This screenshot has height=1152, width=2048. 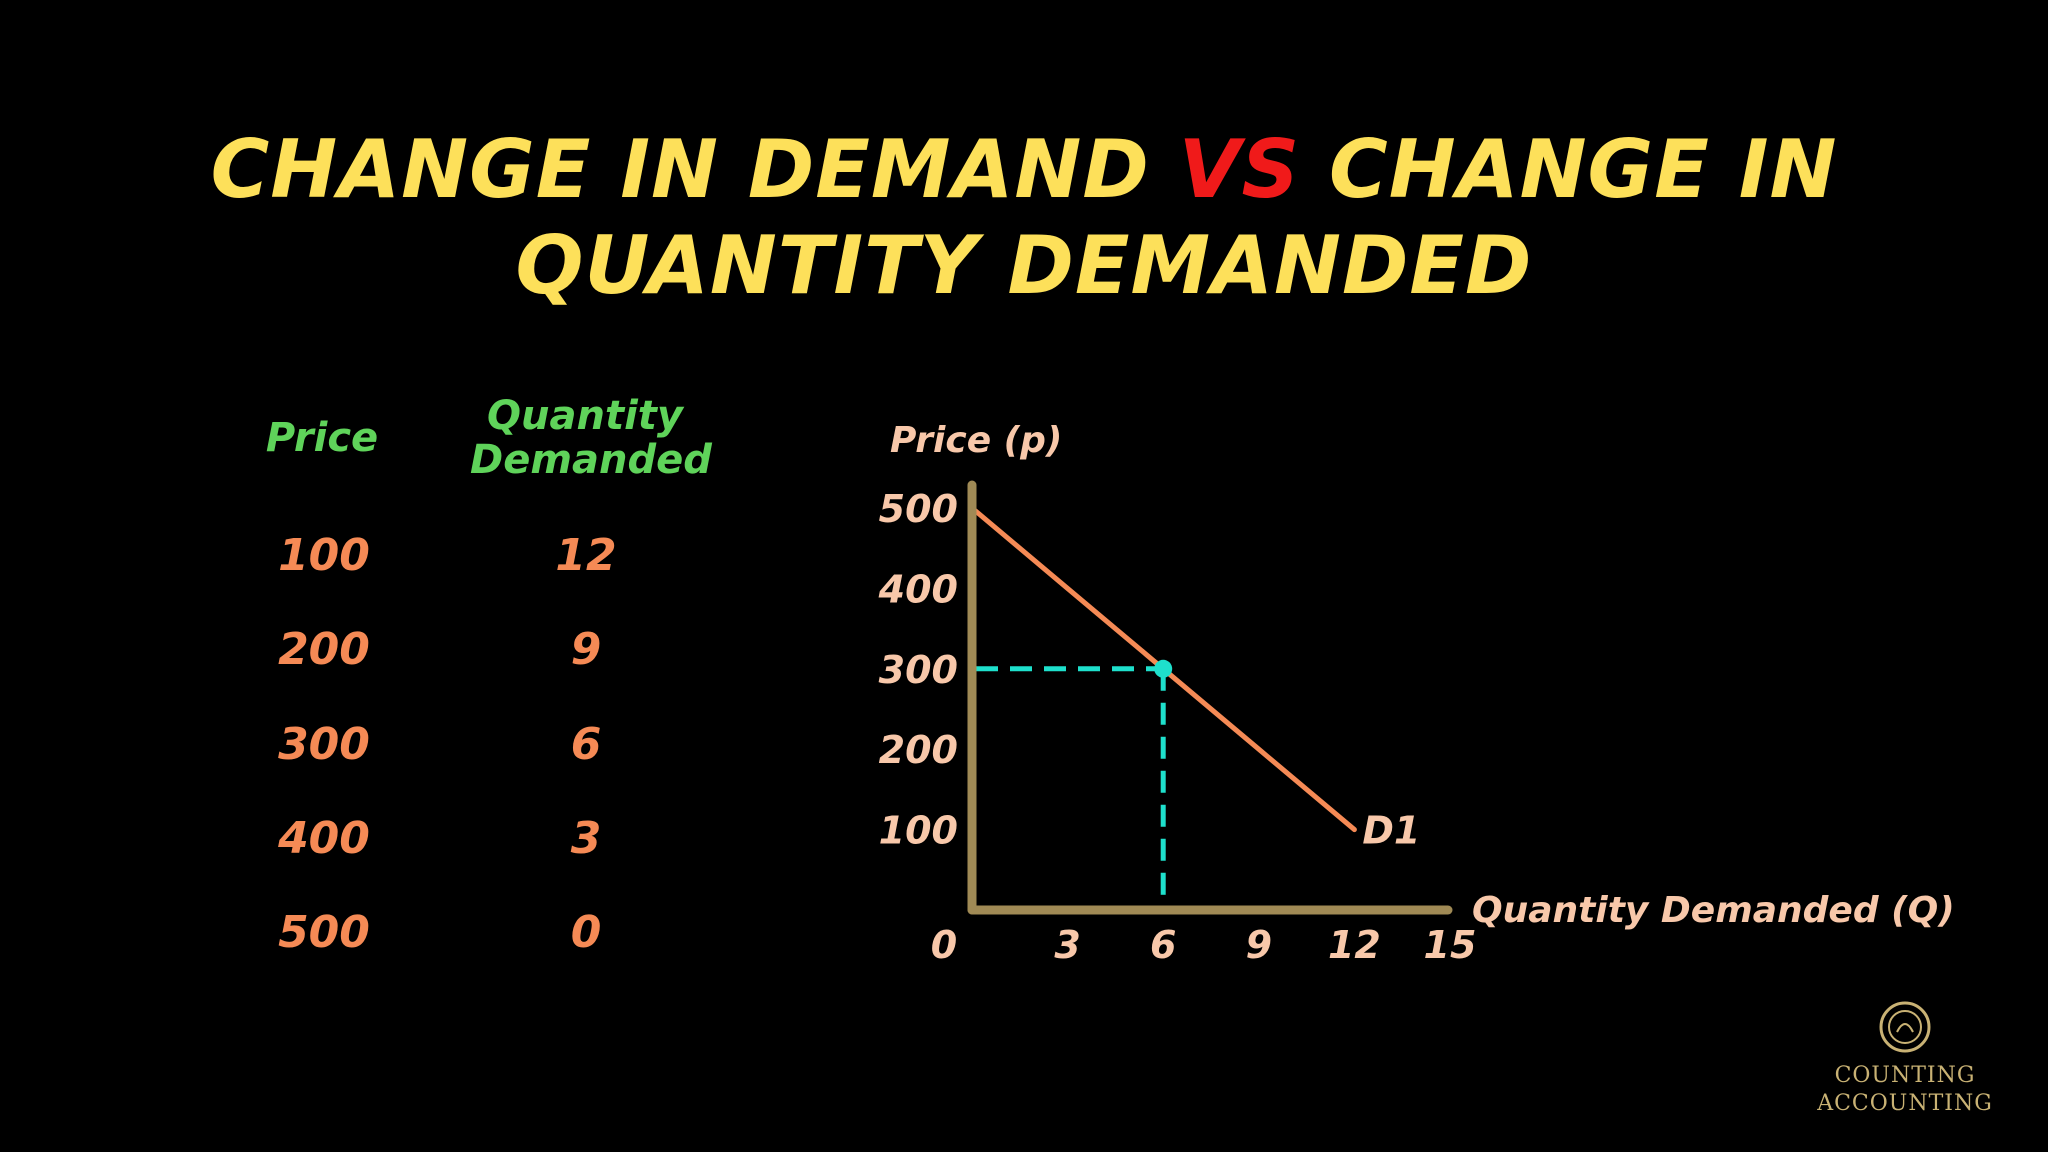 I want to click on table-cell-price: 300, so click(x=324, y=744).